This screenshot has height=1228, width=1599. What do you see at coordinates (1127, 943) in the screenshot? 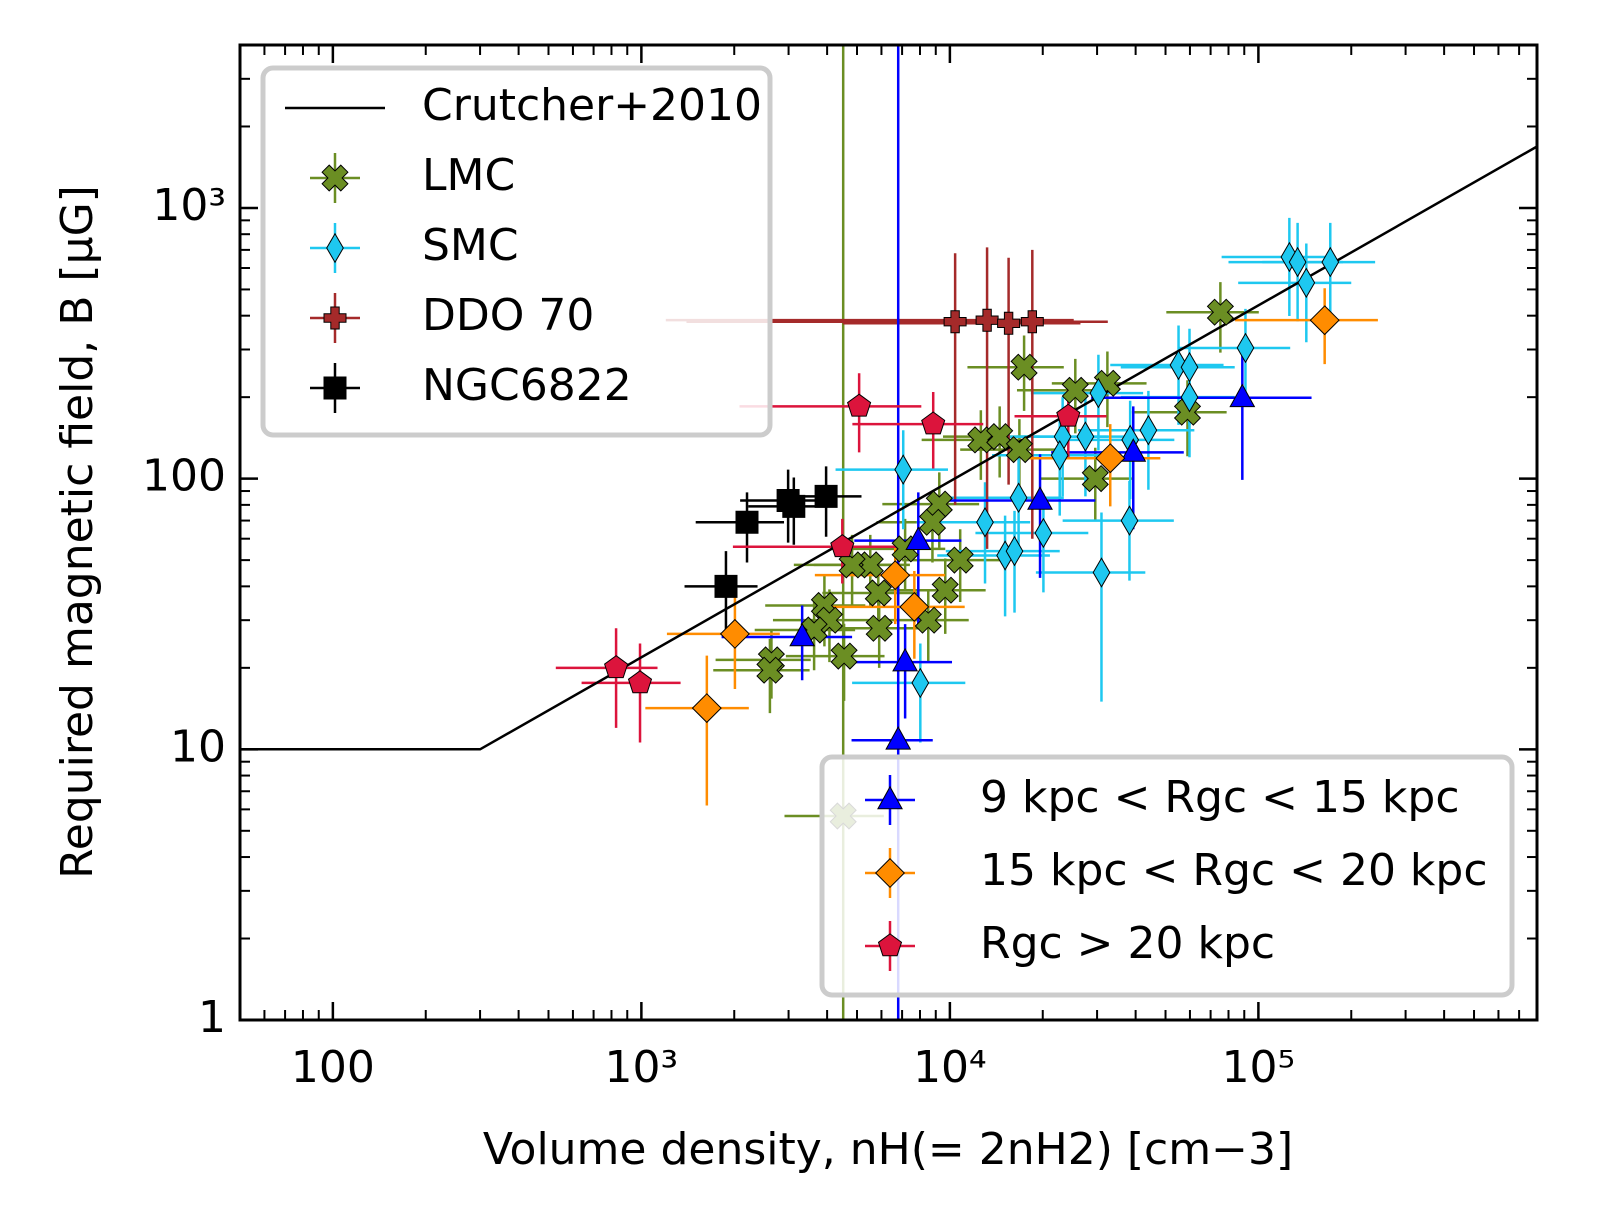
I see `legend-label: Rgc > 20 kpc` at bounding box center [1127, 943].